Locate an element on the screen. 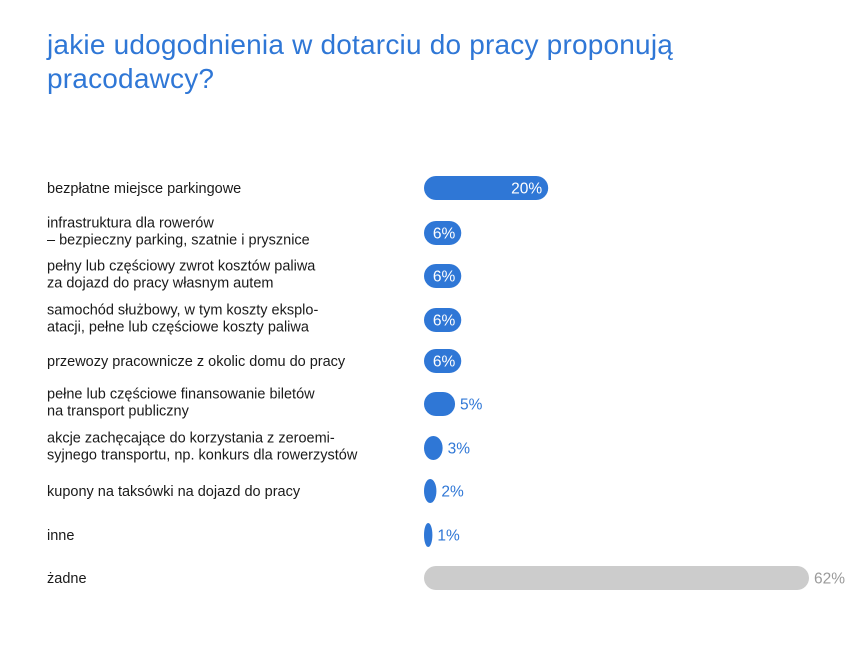  value-label: 20% is located at coordinates (526, 189).